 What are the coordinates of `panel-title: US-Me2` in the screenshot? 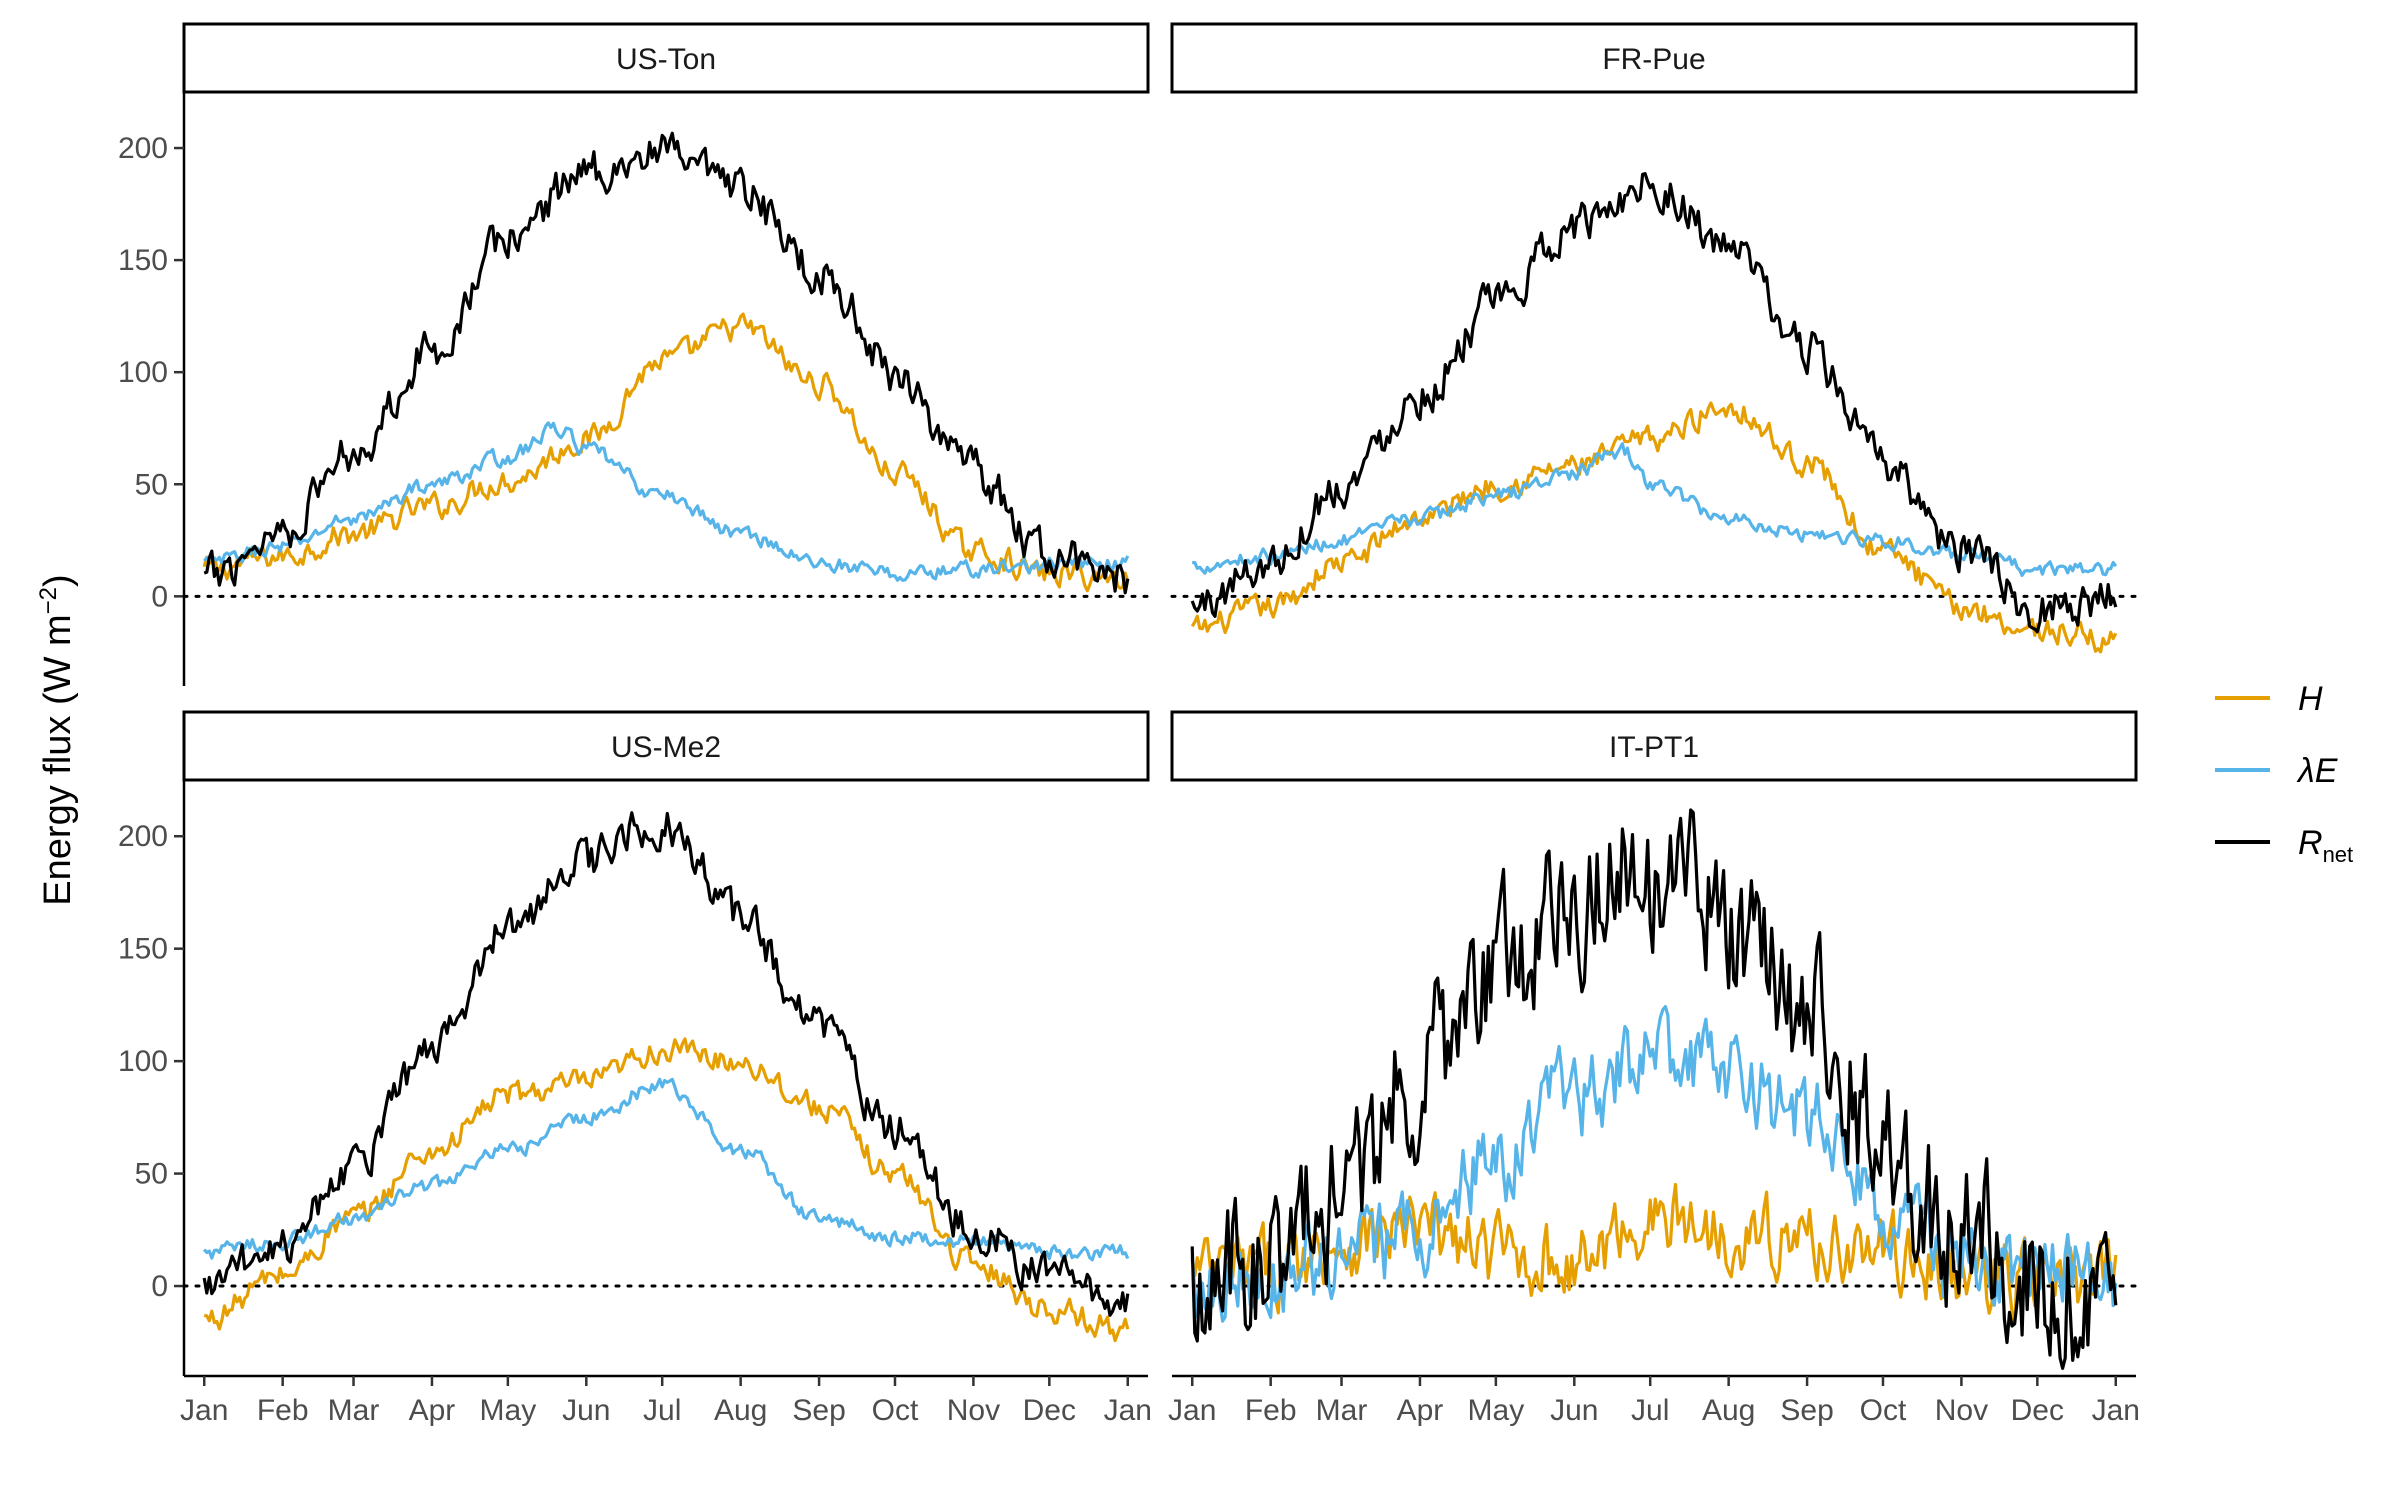 It's located at (666, 747).